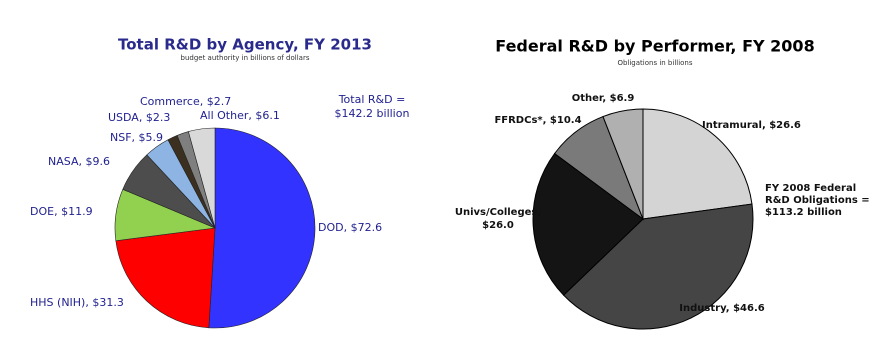 This screenshot has height=344, width=881. What do you see at coordinates (751, 125) in the screenshot?
I see `slice-label: Intramural, $26.6` at bounding box center [751, 125].